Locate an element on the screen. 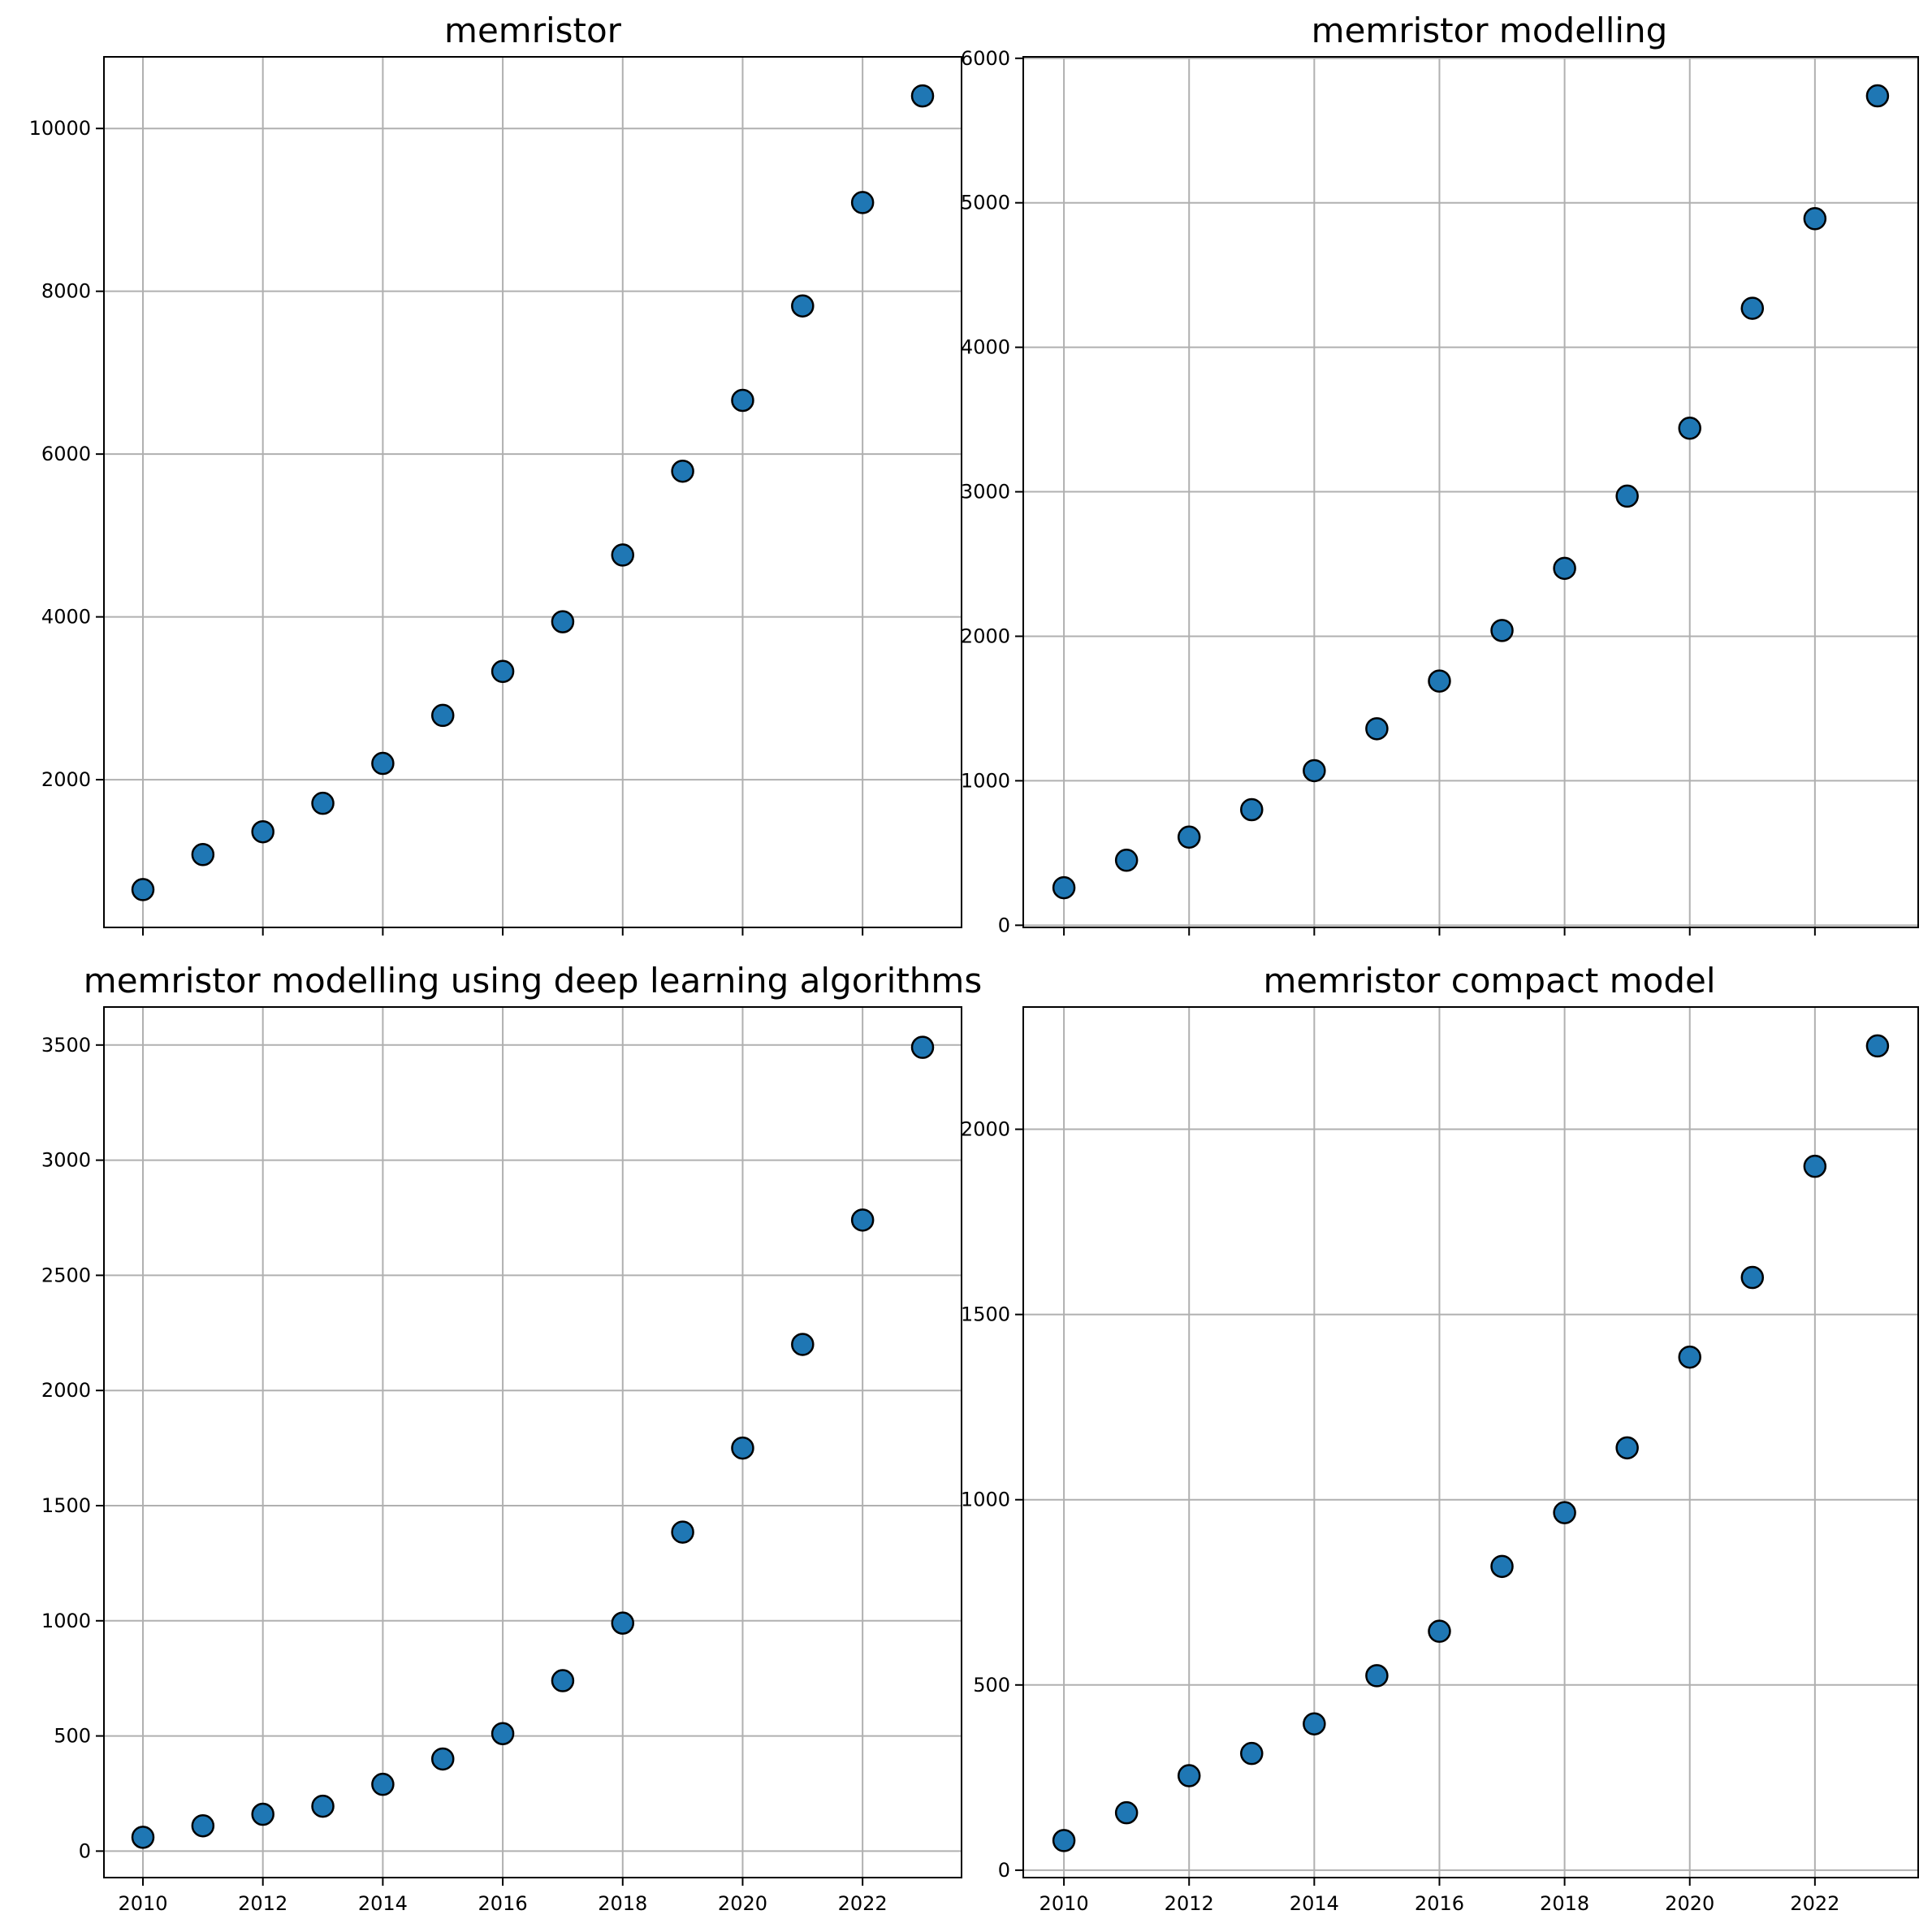  x-tick-label: 2016 is located at coordinates (1440, 1903).